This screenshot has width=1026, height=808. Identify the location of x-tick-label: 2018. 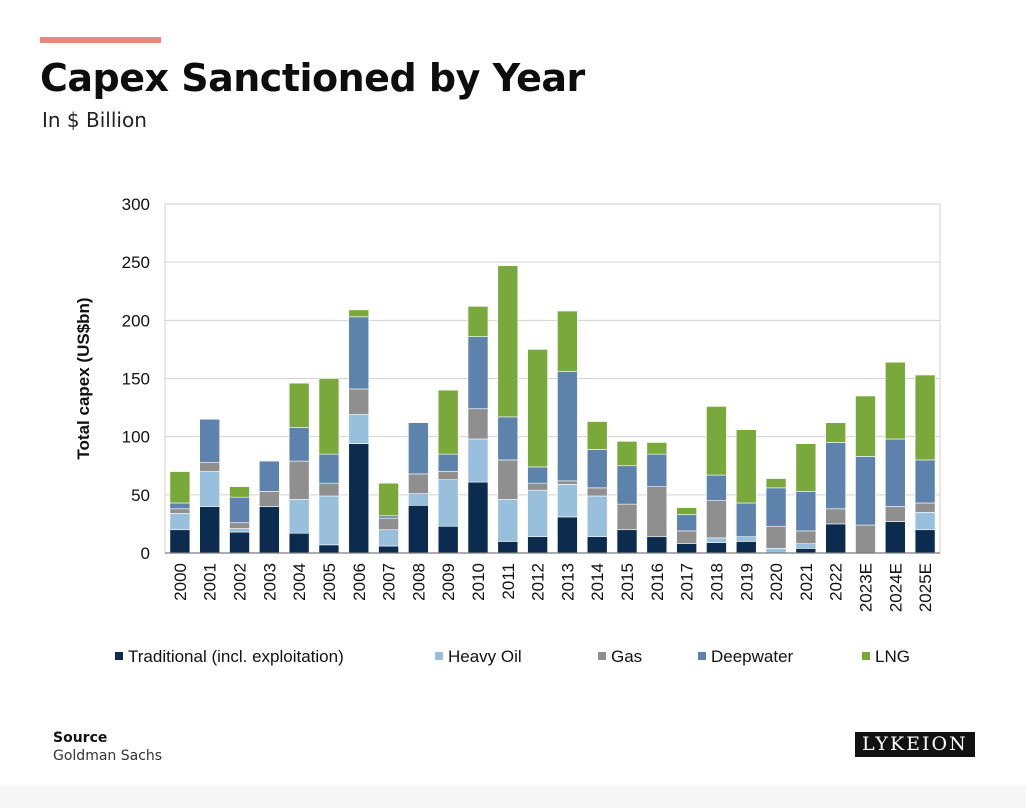
(716, 582).